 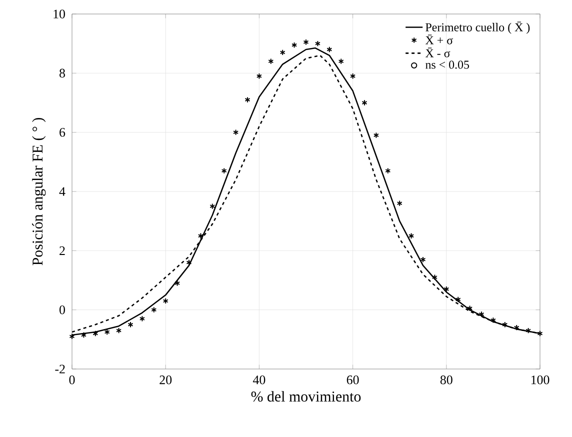 What do you see at coordinates (59, 14) in the screenshot?
I see `y-tick-label: 10` at bounding box center [59, 14].